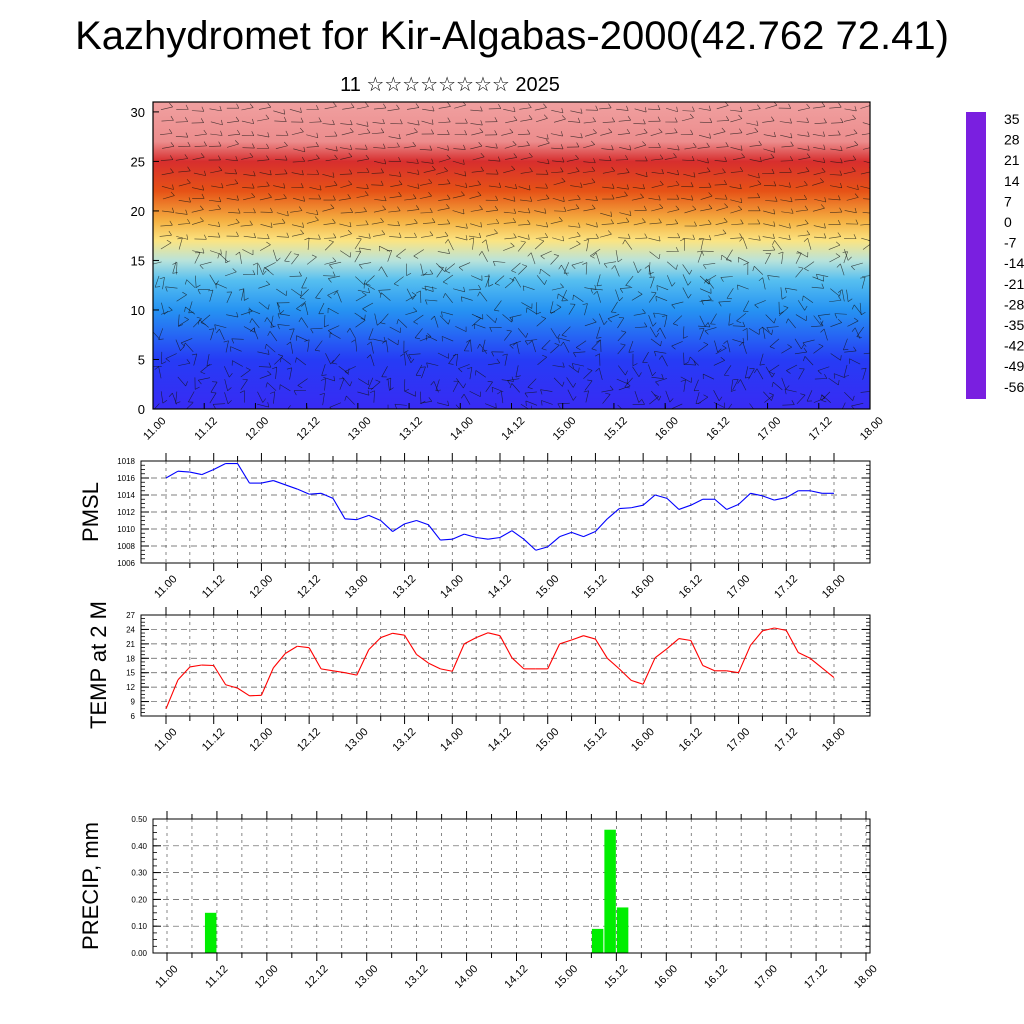  Describe the element at coordinates (1012, 181) in the screenshot. I see `colorbar-label: 14` at that location.